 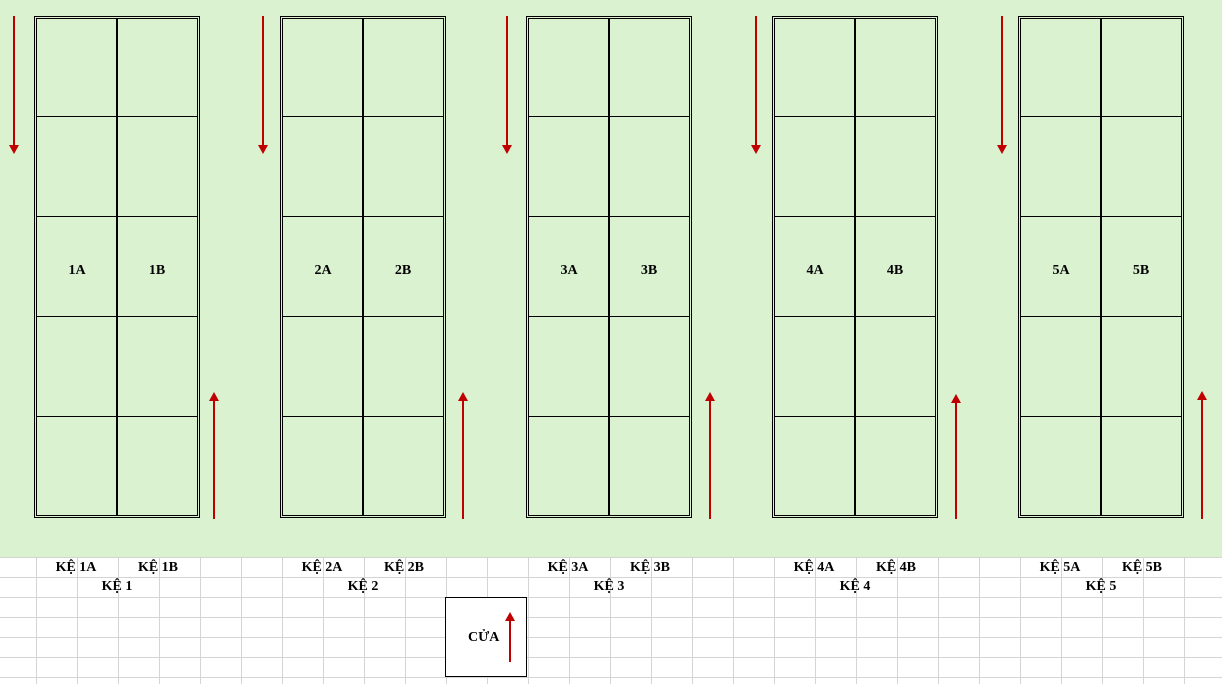 I want to click on shelf-5: 5A 5B, so click(x=1101, y=267).